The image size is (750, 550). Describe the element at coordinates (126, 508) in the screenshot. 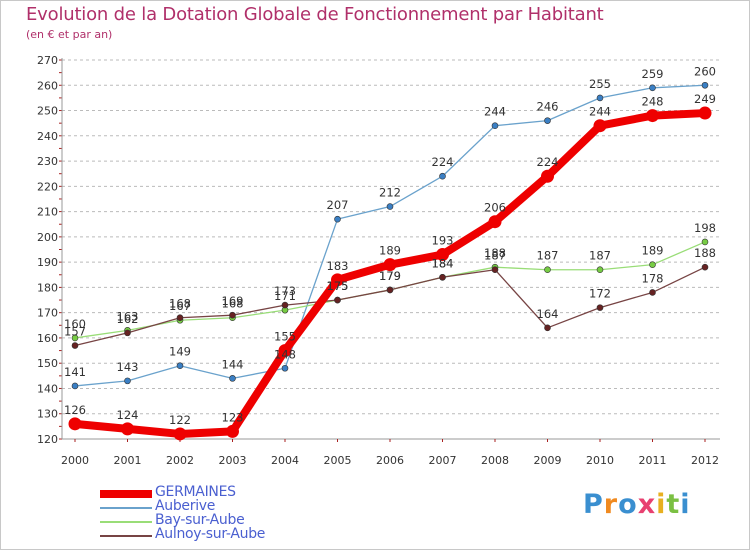

I see `legend-swatch-auberive` at that location.